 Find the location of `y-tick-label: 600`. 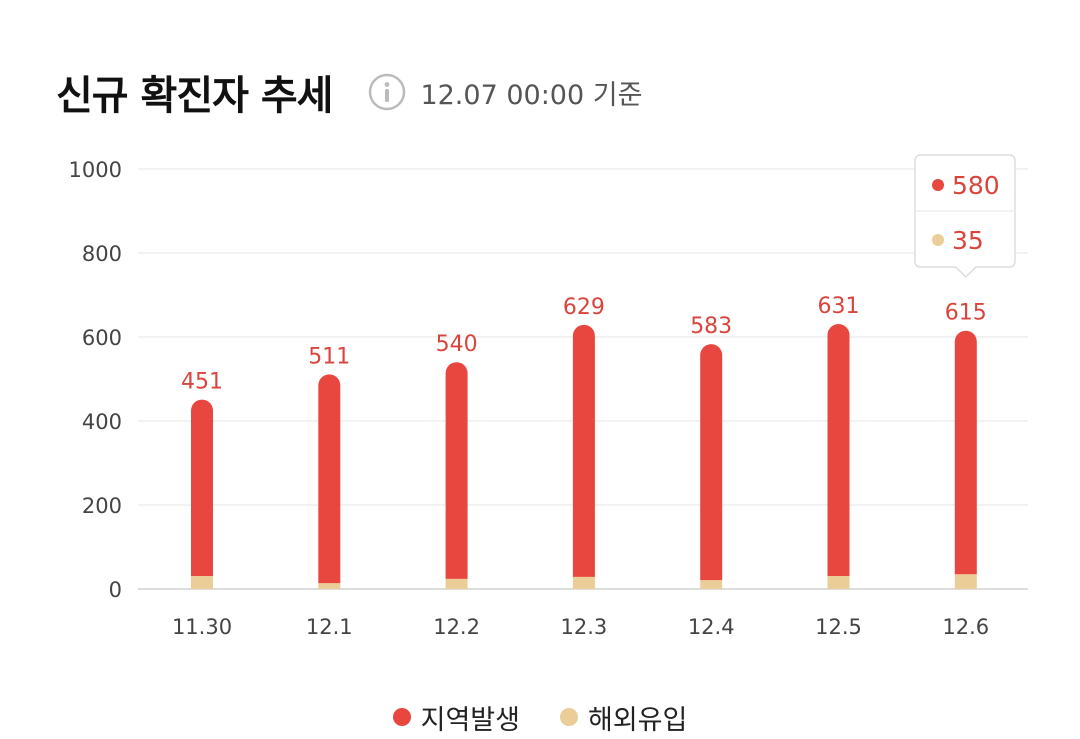

y-tick-label: 600 is located at coordinates (102, 338).